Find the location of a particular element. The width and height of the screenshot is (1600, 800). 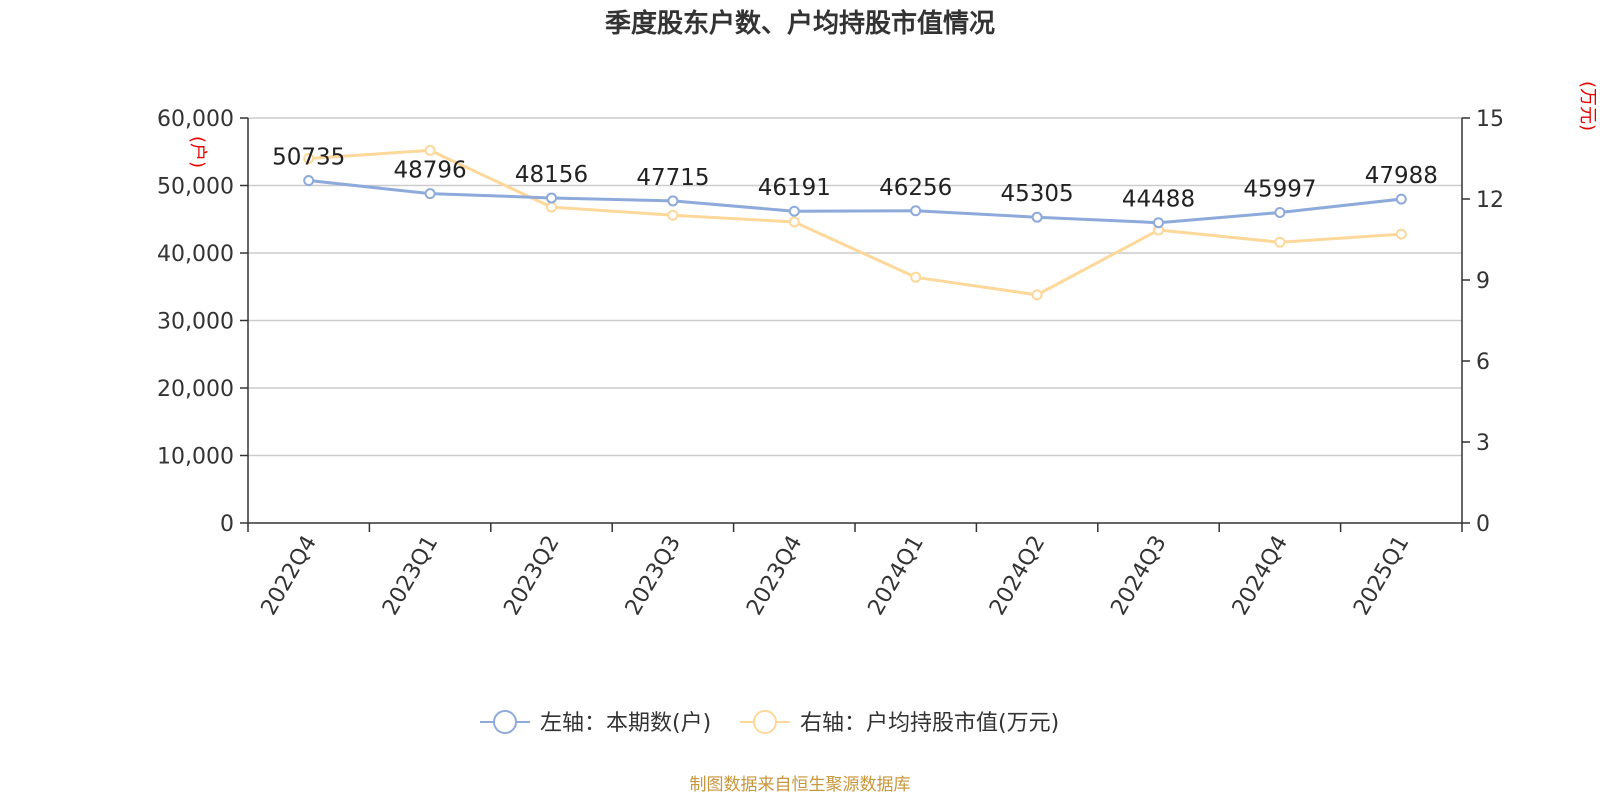

left-tick-label: 0 is located at coordinates (227, 524).